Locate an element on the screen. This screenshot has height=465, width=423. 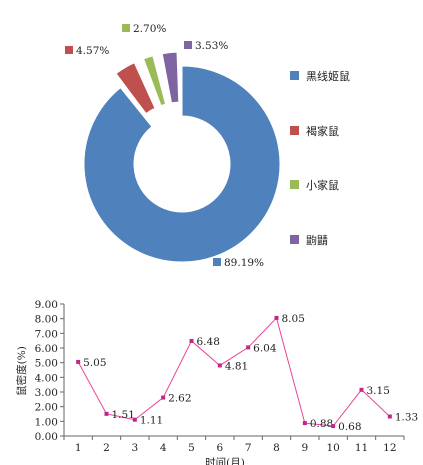
x-tick-label: 3 is located at coordinates (134, 448).